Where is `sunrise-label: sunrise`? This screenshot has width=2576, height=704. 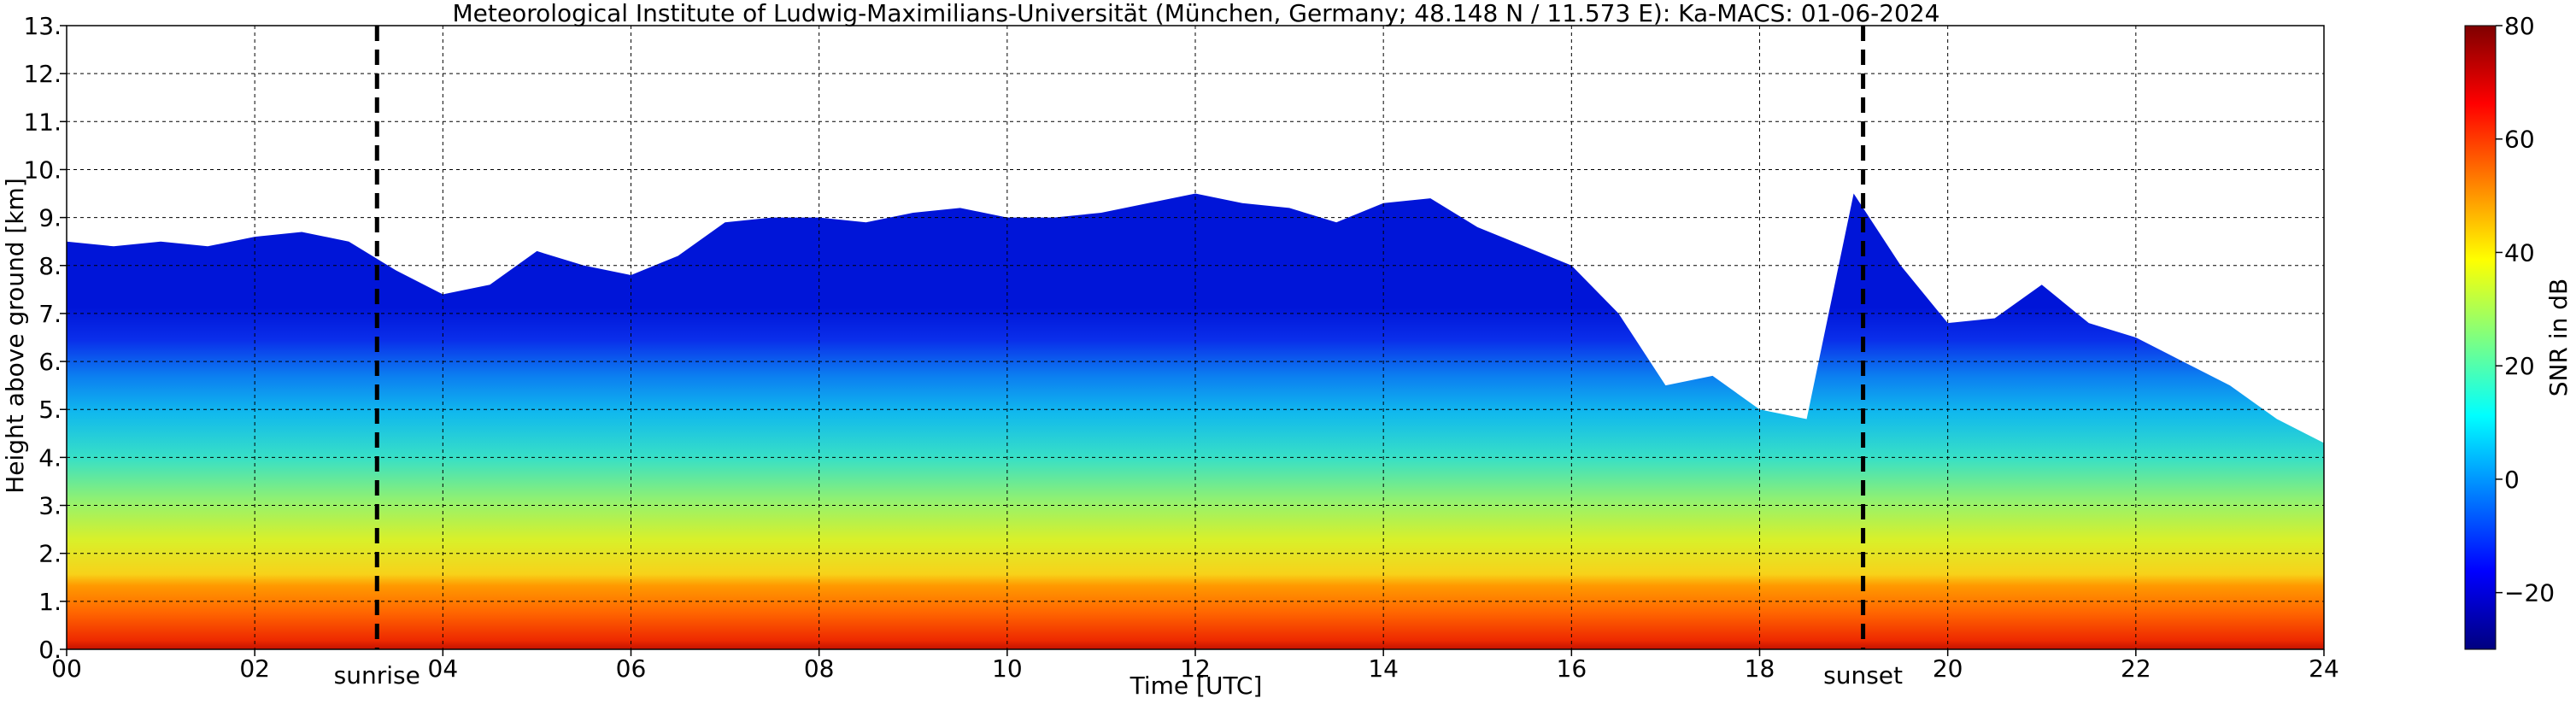
sunrise-label: sunrise is located at coordinates (377, 675).